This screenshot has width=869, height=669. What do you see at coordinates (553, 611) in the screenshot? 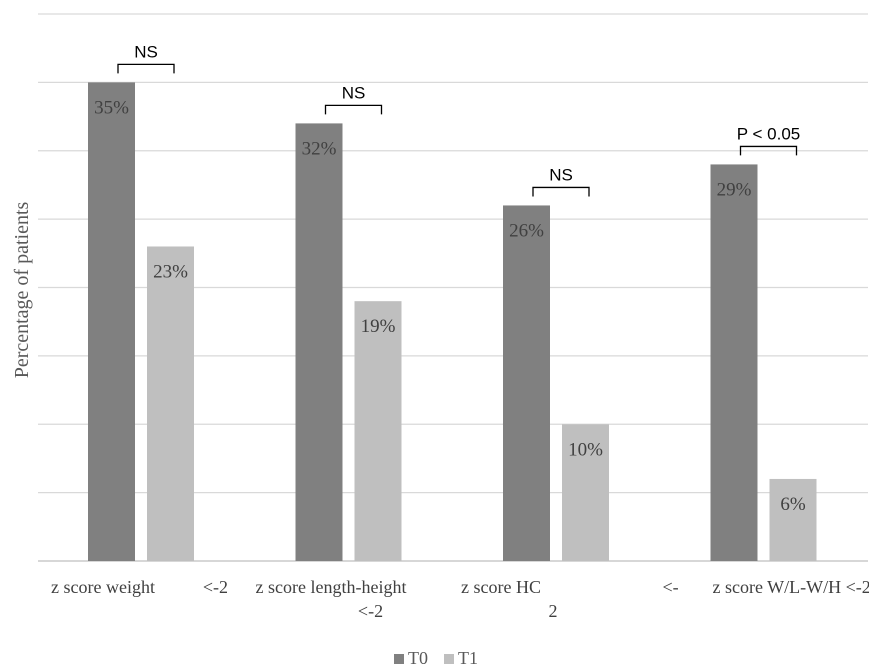
I see `category-label-2-line-1: 2` at bounding box center [553, 611].